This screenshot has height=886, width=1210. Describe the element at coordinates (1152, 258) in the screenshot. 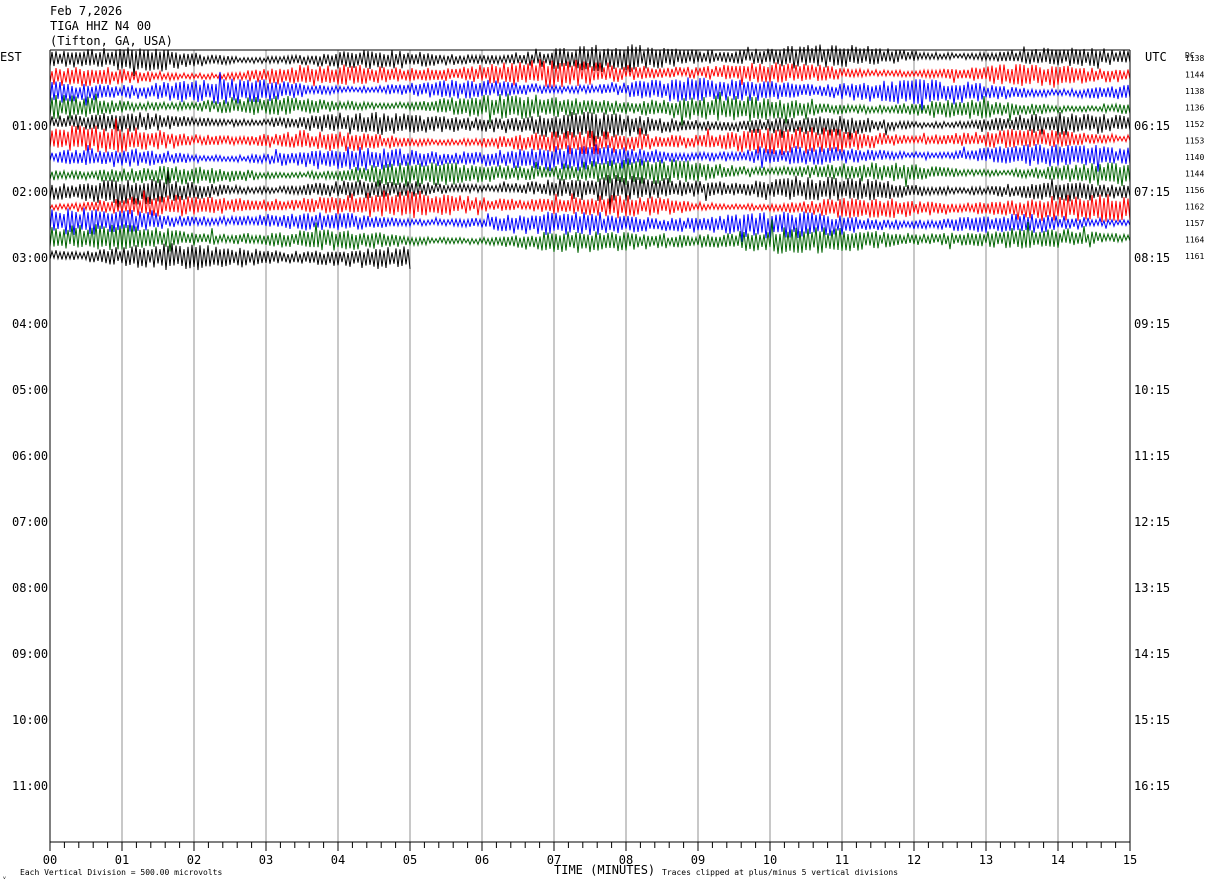

I see `utc-hour-label: 08:15` at that location.